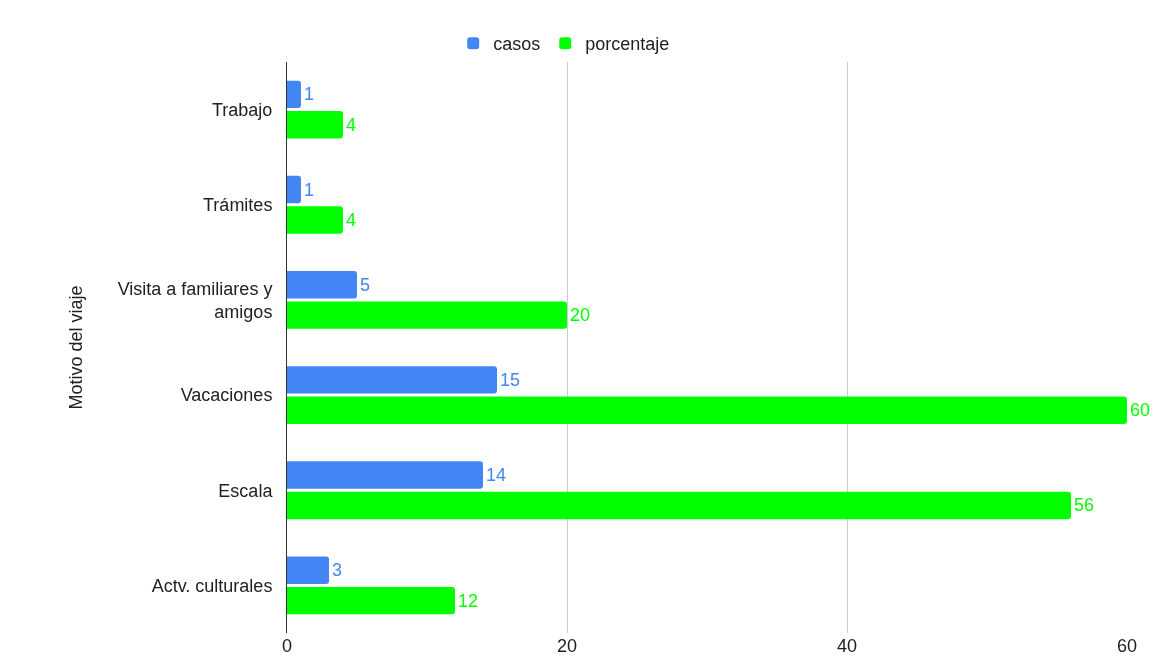 The image size is (1161, 671). Describe the element at coordinates (287, 646) in the screenshot. I see `x-tick-label: 0` at that location.